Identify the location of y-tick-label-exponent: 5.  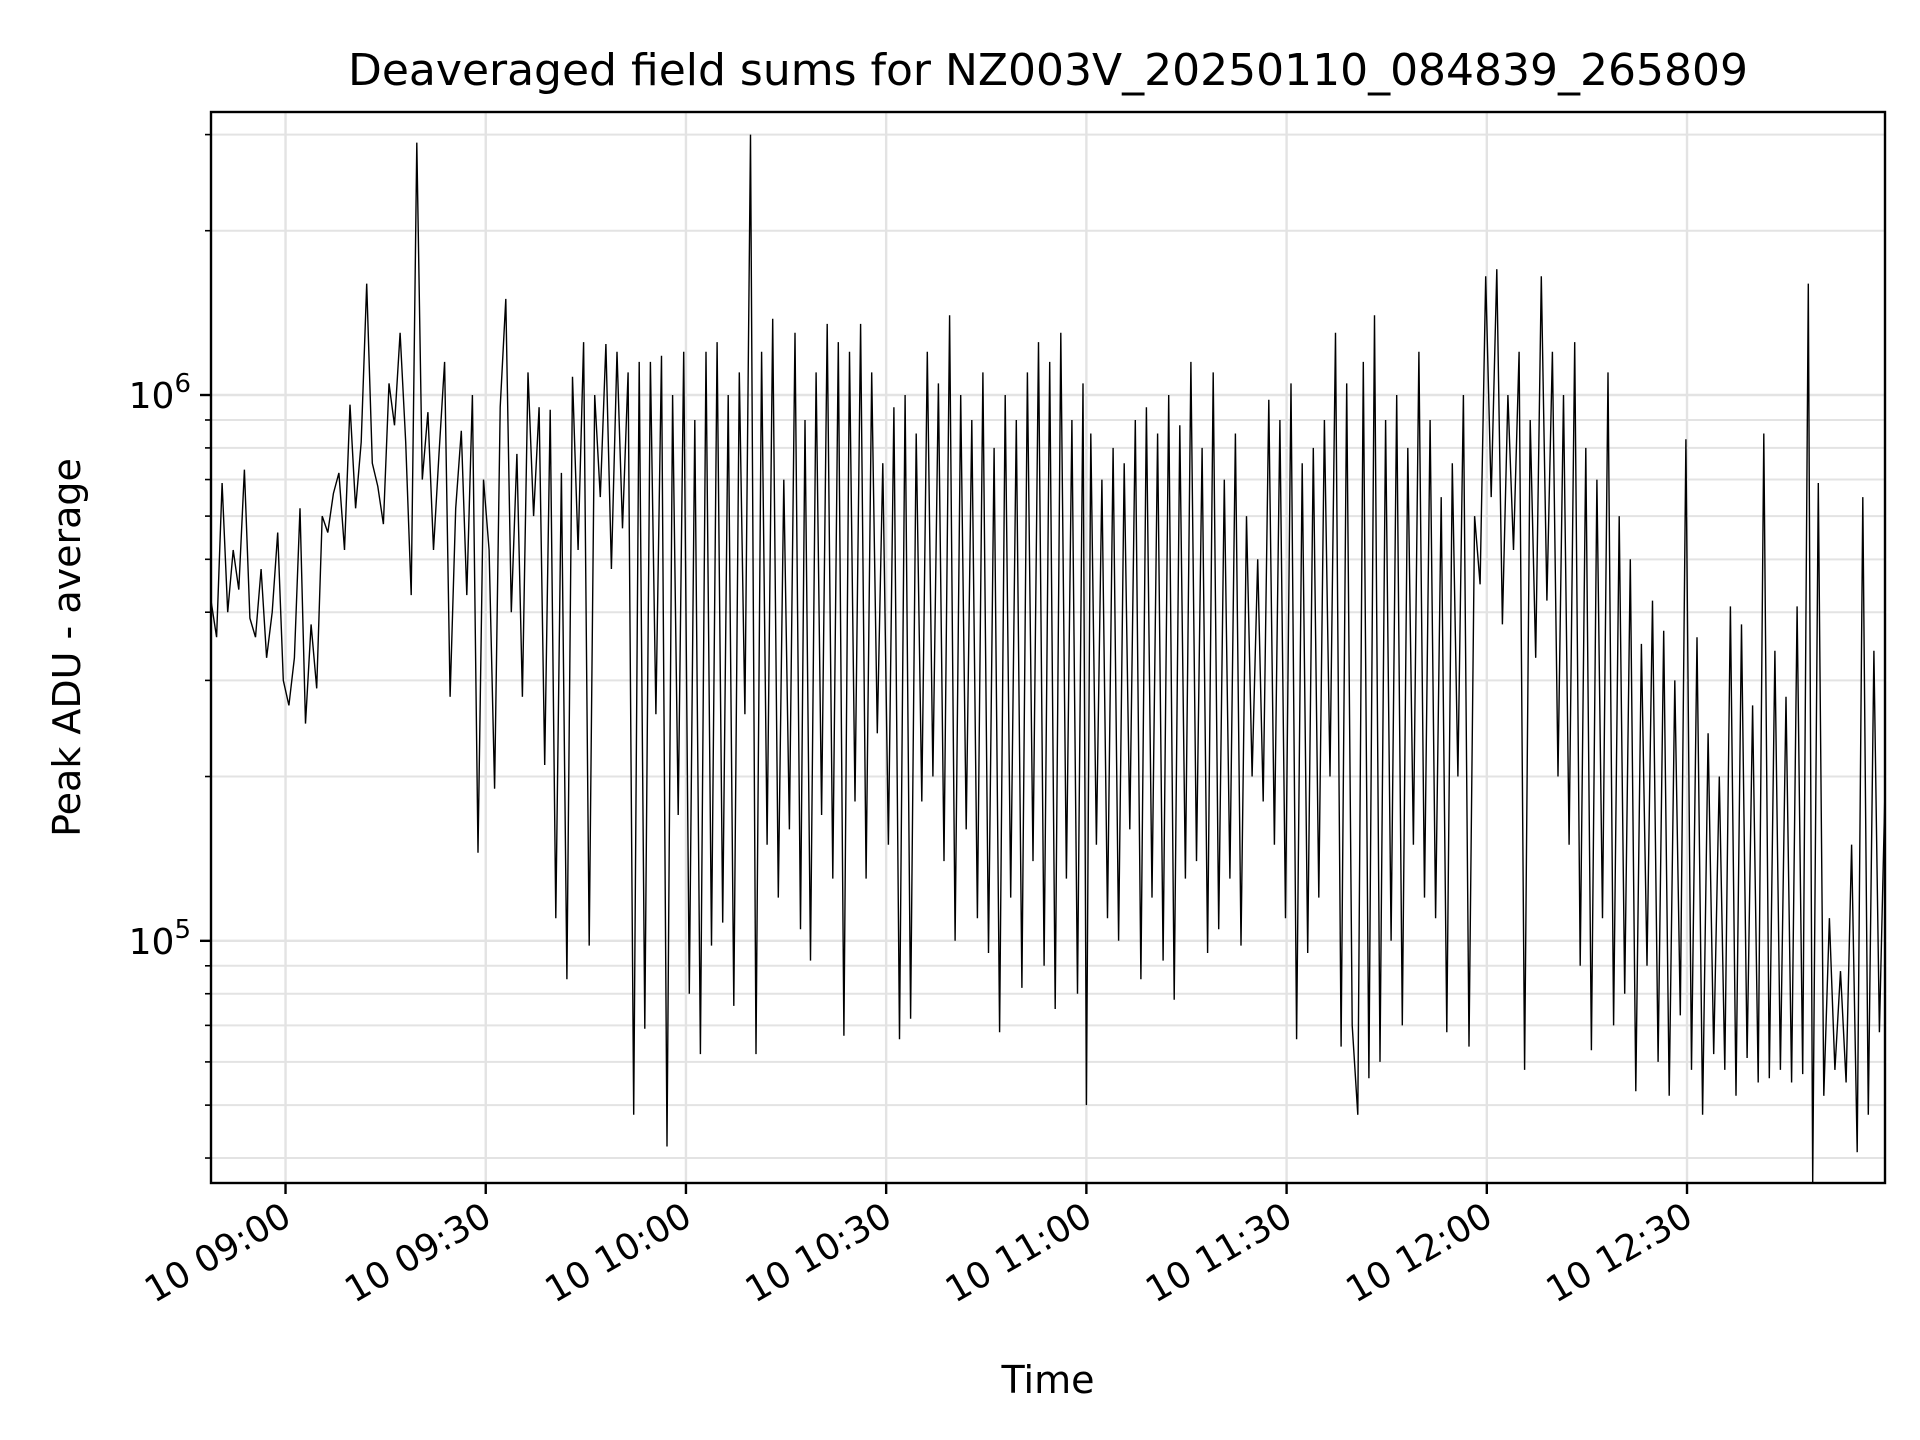
(182, 930).